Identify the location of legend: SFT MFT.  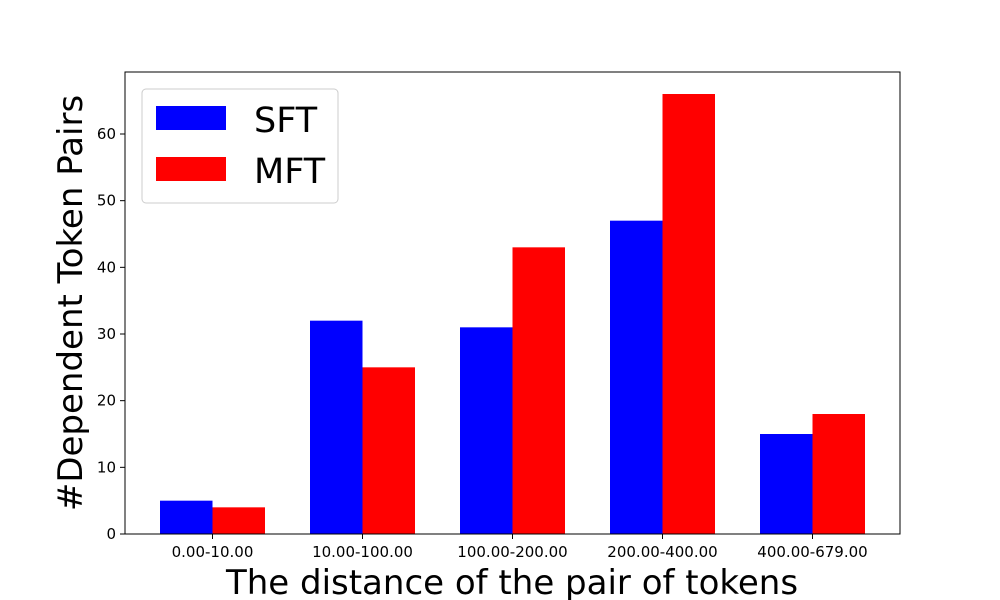
(240, 146).